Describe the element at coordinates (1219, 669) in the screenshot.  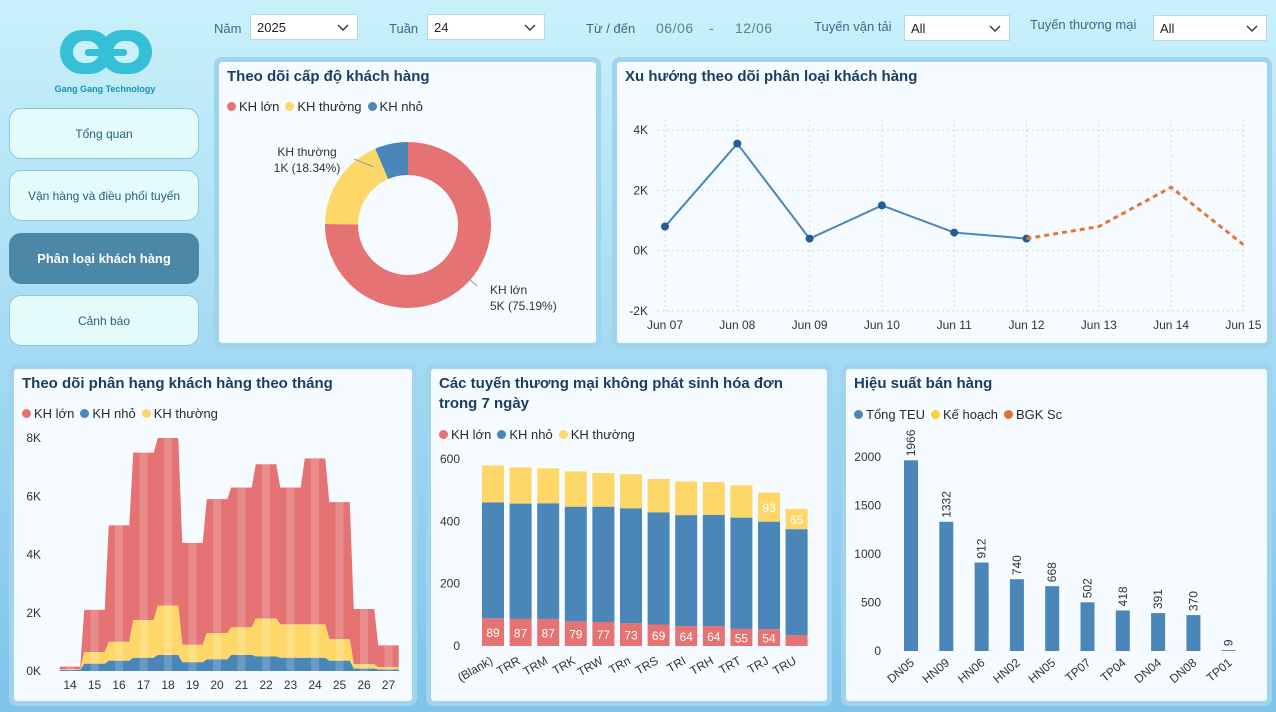
I see `x-tick-label: TP01` at that location.